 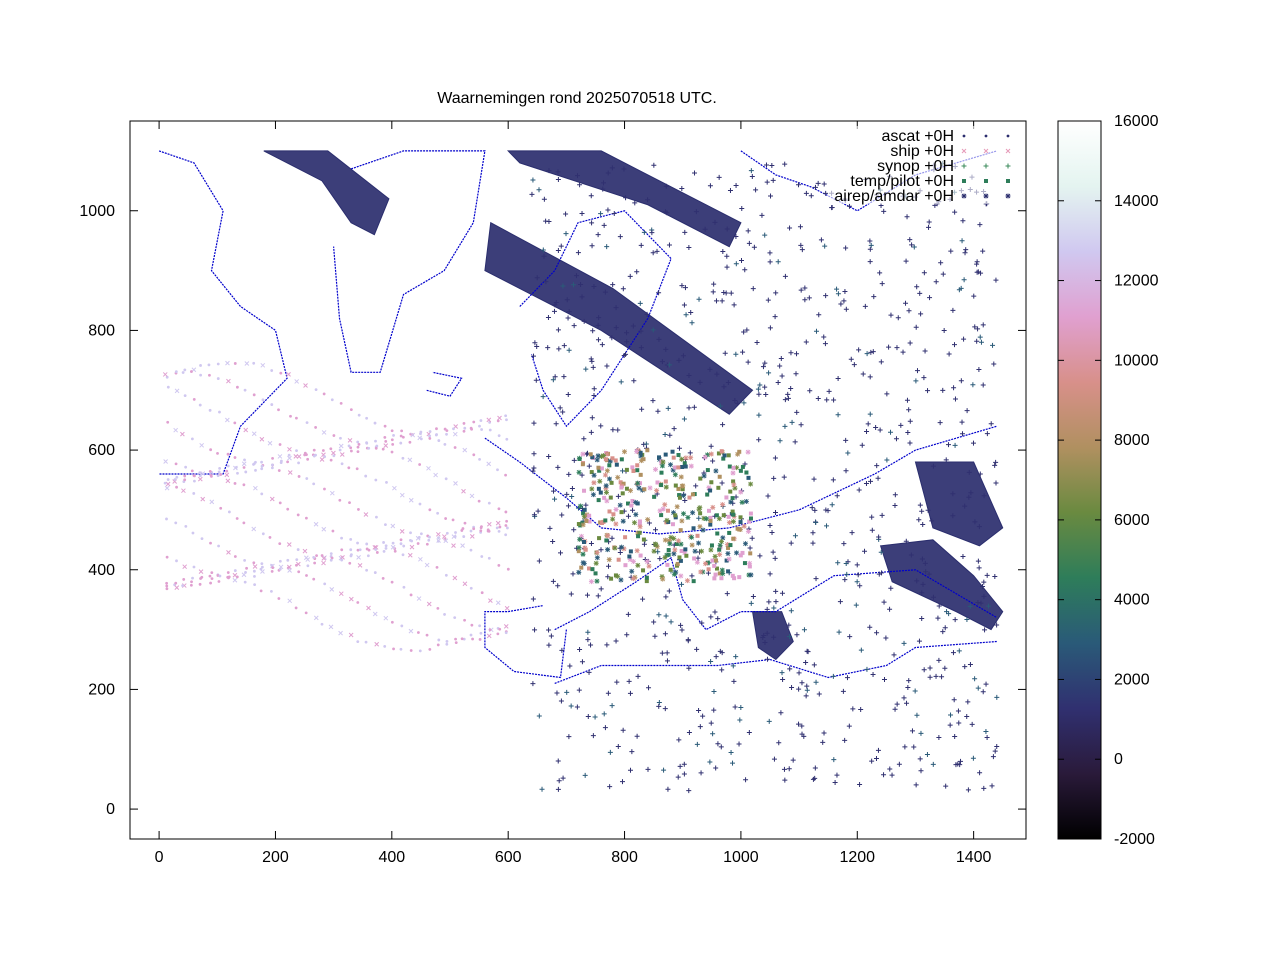 What do you see at coordinates (775, 662) in the screenshot?
I see `coastline` at bounding box center [775, 662].